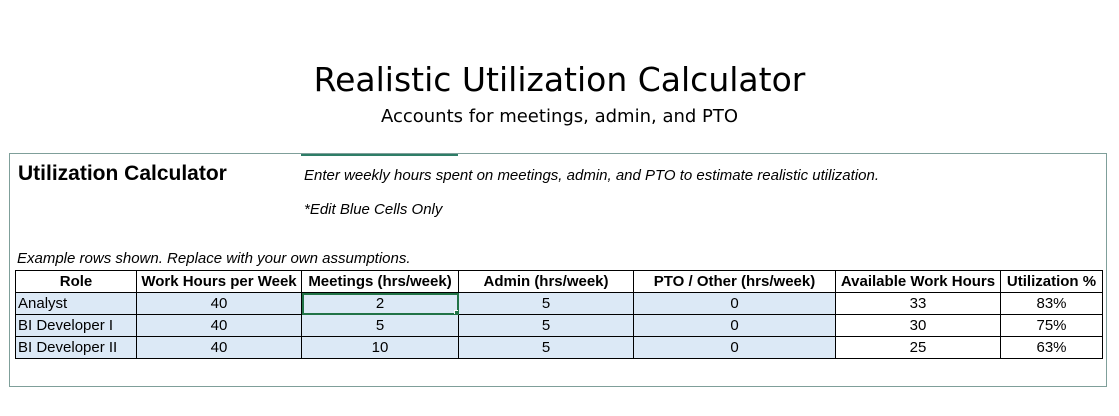  What do you see at coordinates (380, 347) in the screenshot?
I see `cell-meetings: 10` at bounding box center [380, 347].